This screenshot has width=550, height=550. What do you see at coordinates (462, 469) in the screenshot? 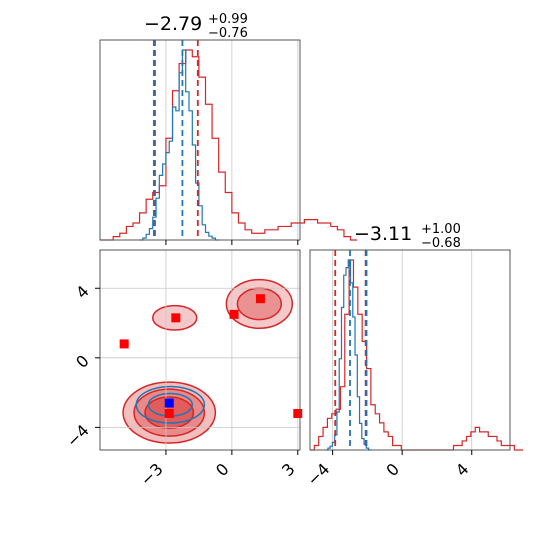
I see `x-tick-label: 4` at bounding box center [462, 469].